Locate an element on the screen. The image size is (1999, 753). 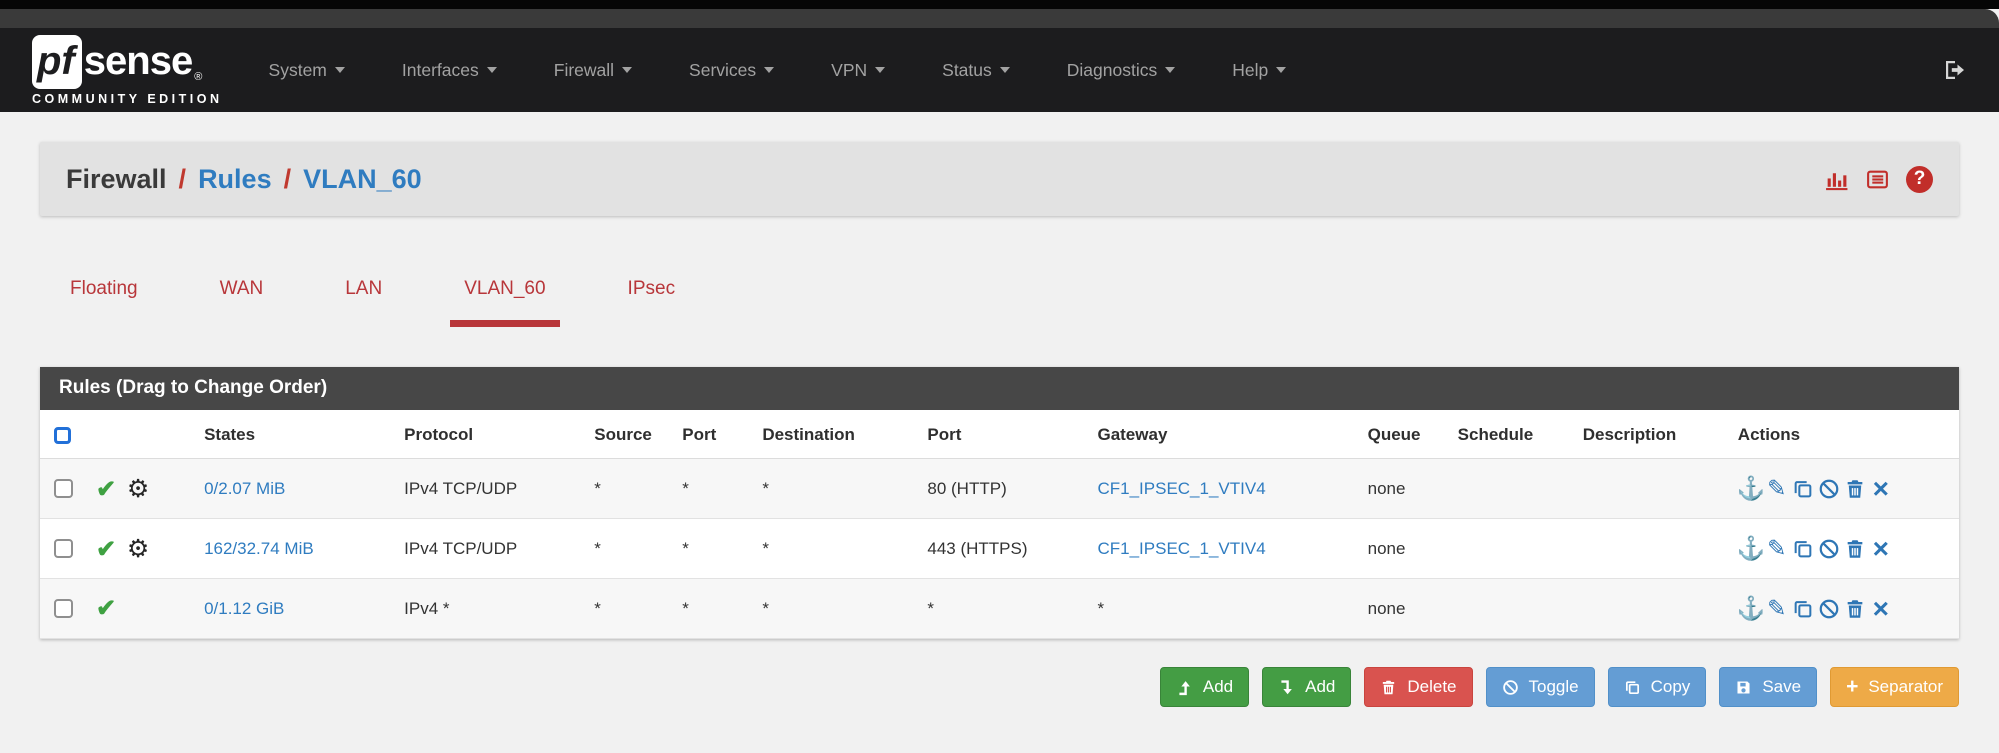
menu-system-label: System is located at coordinates (297, 69).